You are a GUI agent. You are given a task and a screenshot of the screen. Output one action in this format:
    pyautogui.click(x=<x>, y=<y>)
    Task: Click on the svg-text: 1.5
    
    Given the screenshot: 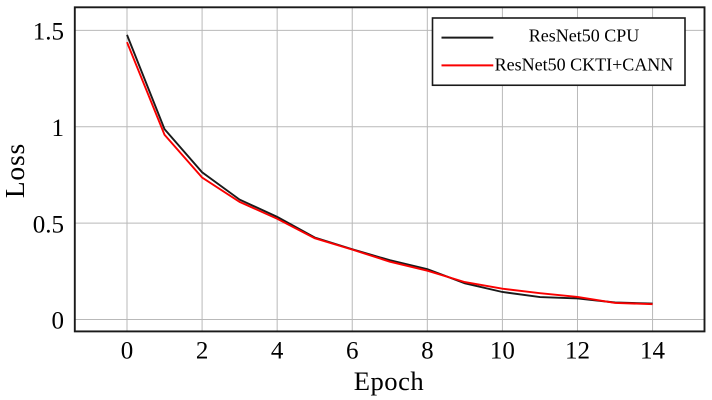 What is the action you would take?
    pyautogui.click(x=48, y=32)
    